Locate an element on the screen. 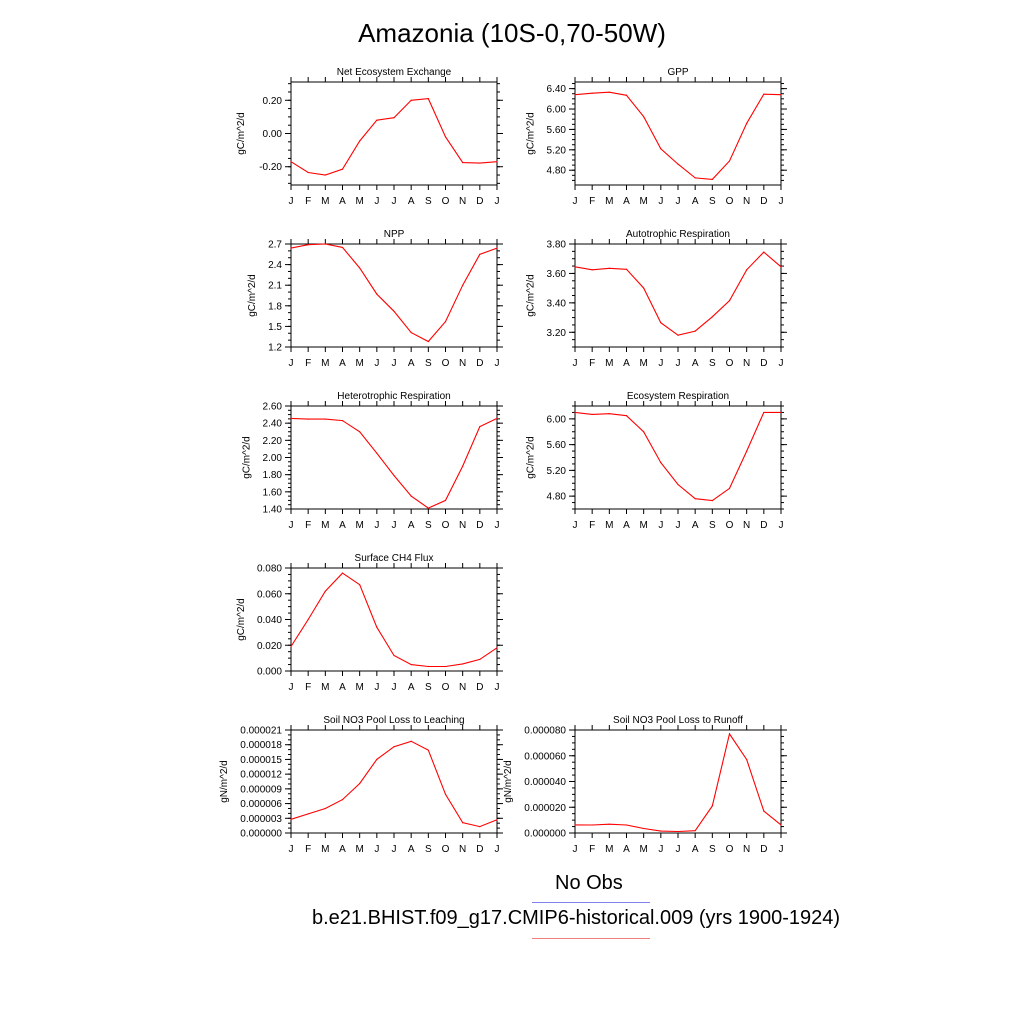 The height and width of the screenshot is (1024, 1024). legend-label-obs: No Obs is located at coordinates (589, 883).